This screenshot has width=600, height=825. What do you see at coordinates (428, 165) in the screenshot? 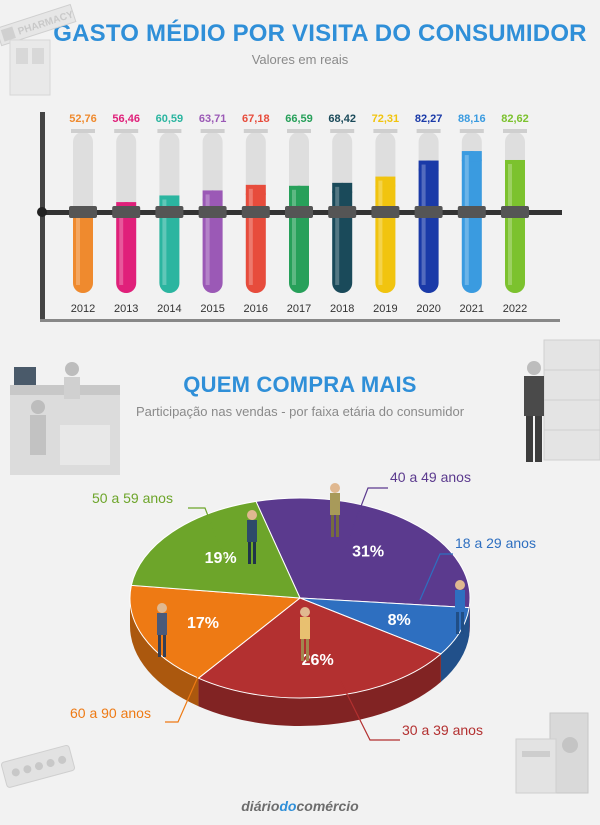
I see `bar-top-2020` at bounding box center [428, 165].